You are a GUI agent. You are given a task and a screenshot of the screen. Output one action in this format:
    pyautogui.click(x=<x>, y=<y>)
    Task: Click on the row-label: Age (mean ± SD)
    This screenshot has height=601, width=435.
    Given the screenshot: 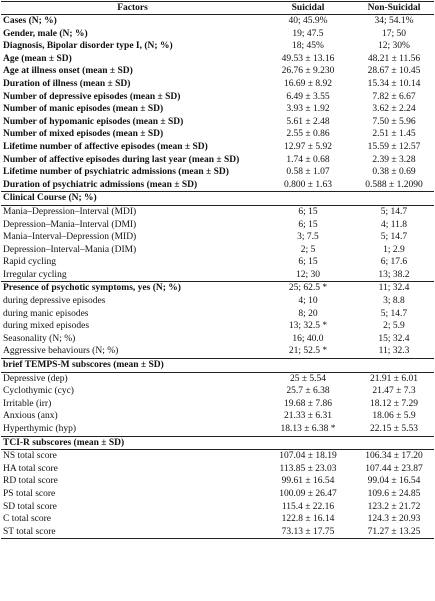 What is the action you would take?
    pyautogui.click(x=37, y=58)
    